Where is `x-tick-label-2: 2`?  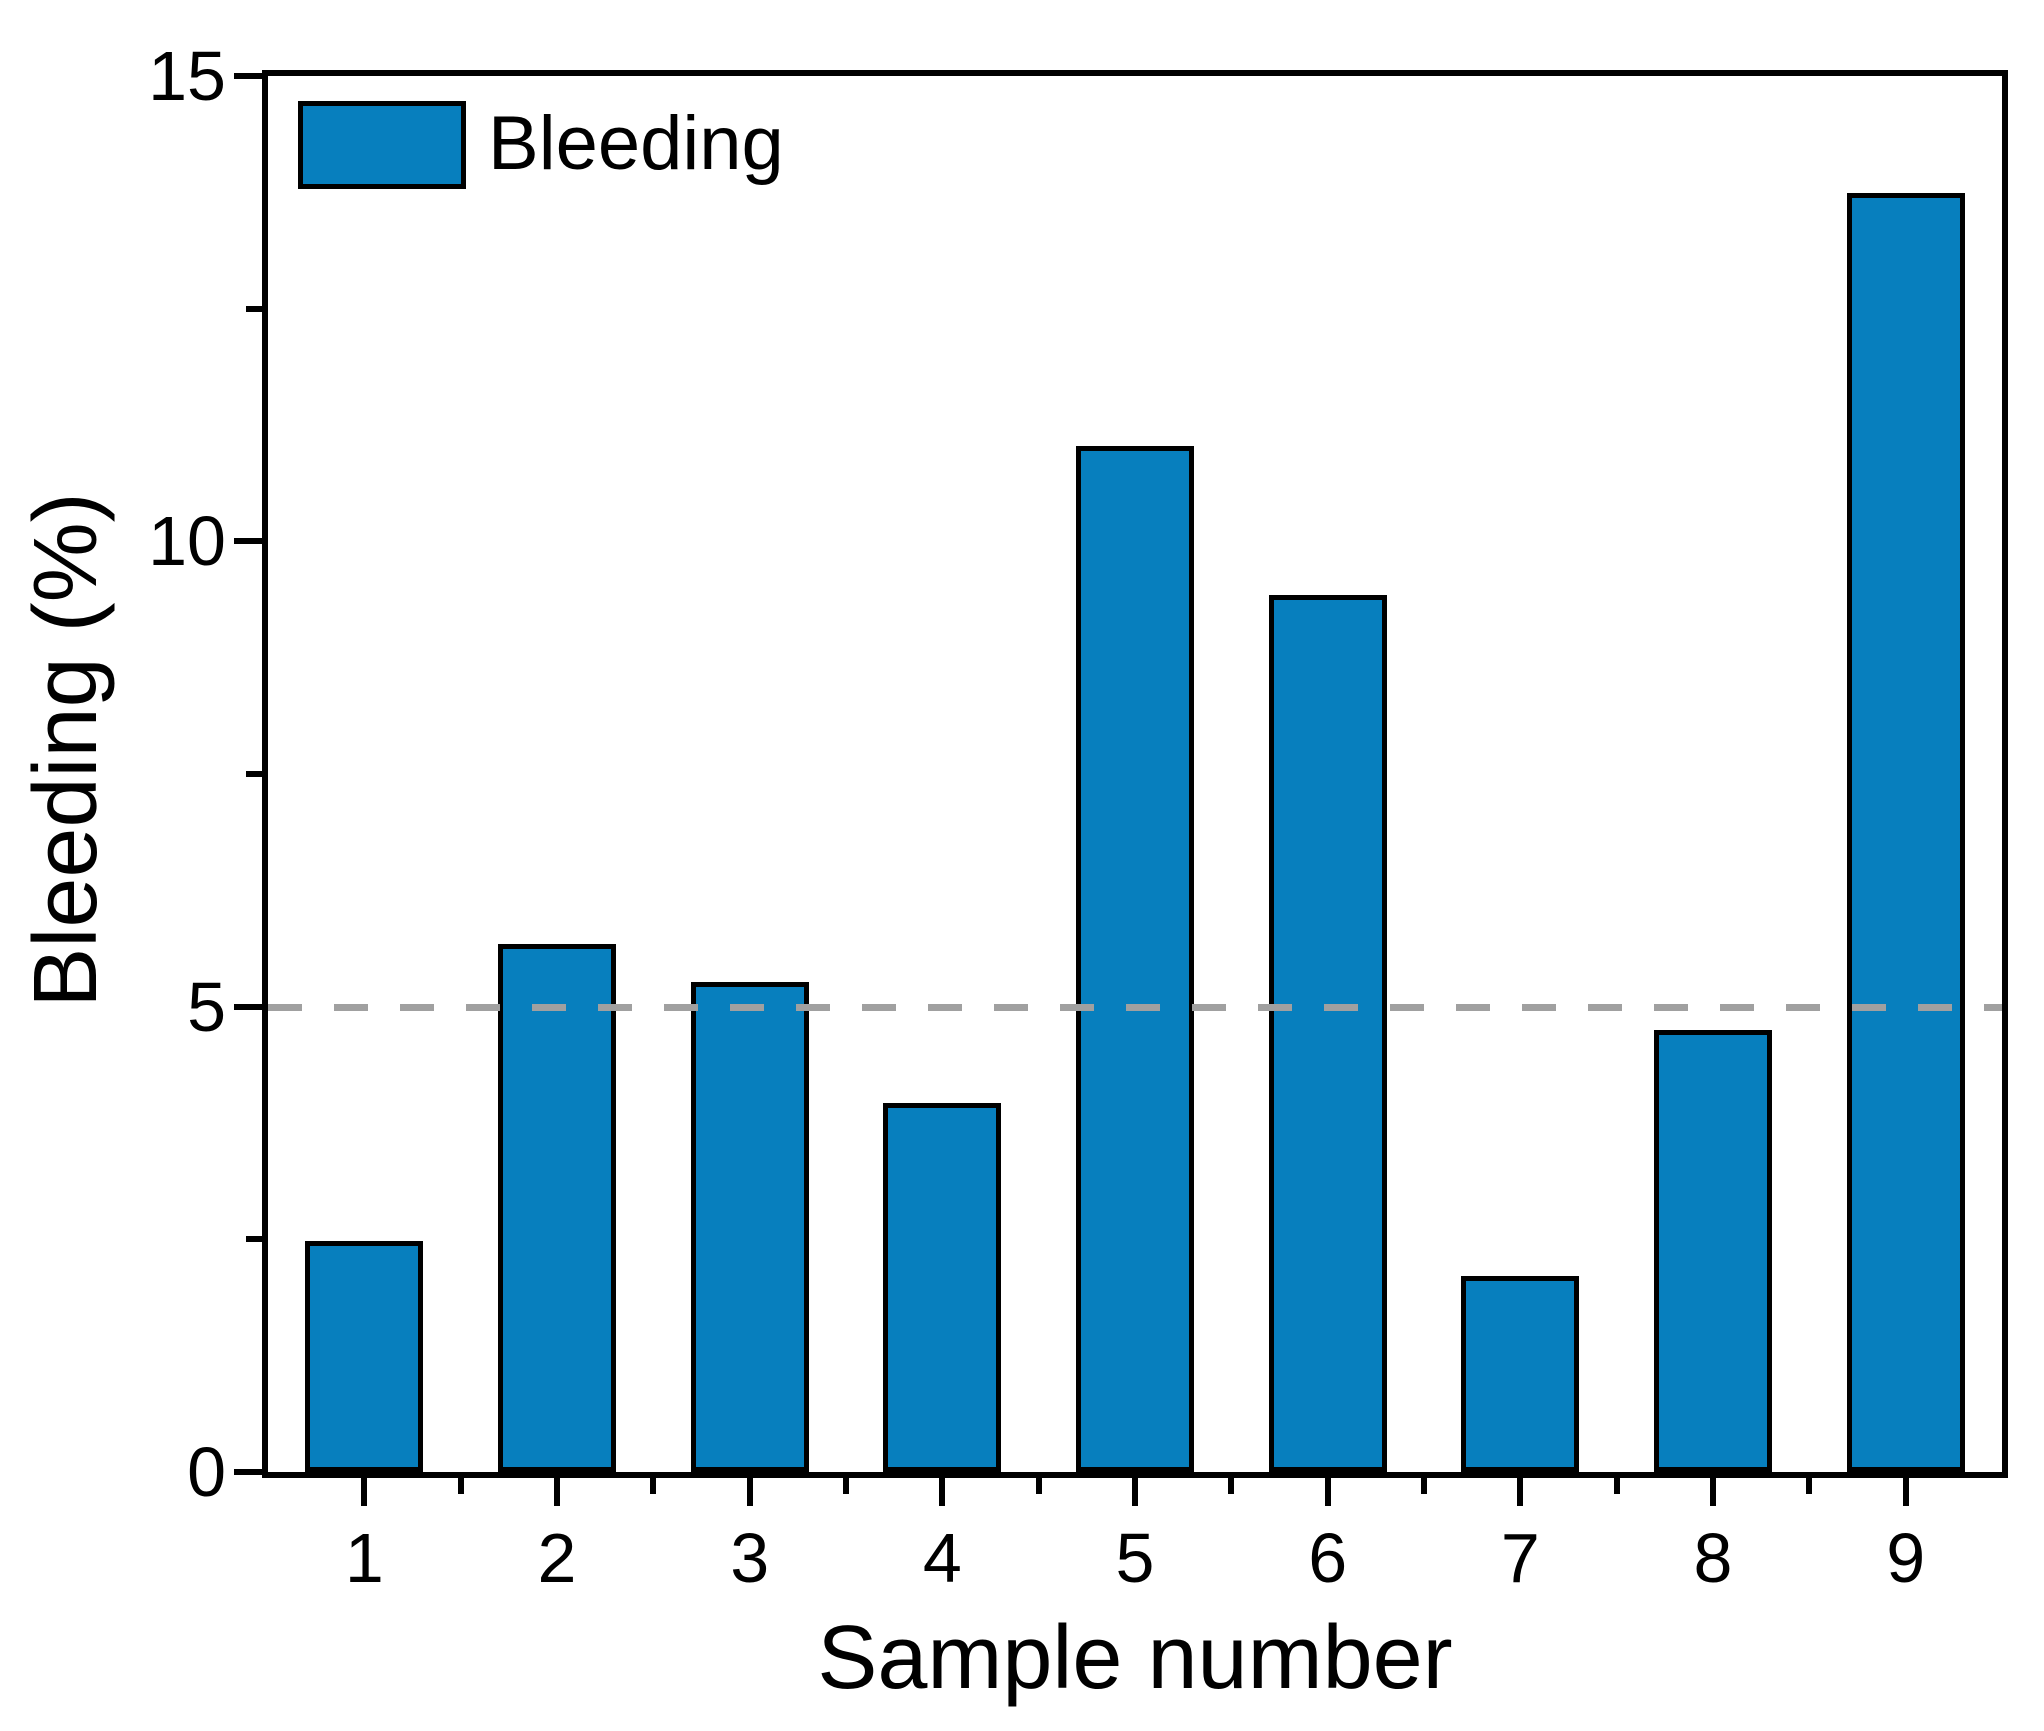
x-tick-label-2: 2 is located at coordinates (557, 1558).